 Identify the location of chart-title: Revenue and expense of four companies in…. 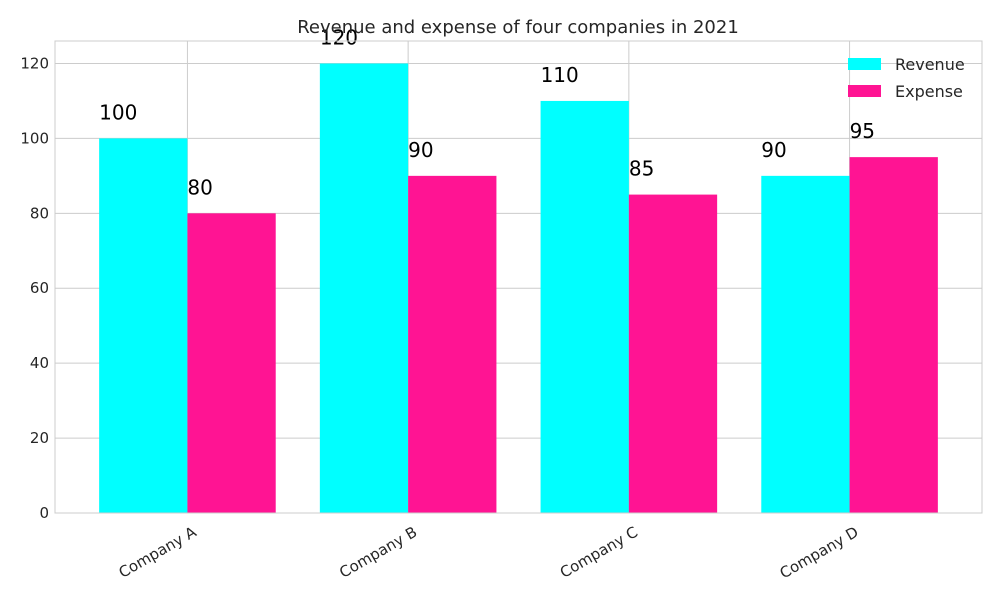
(518, 27).